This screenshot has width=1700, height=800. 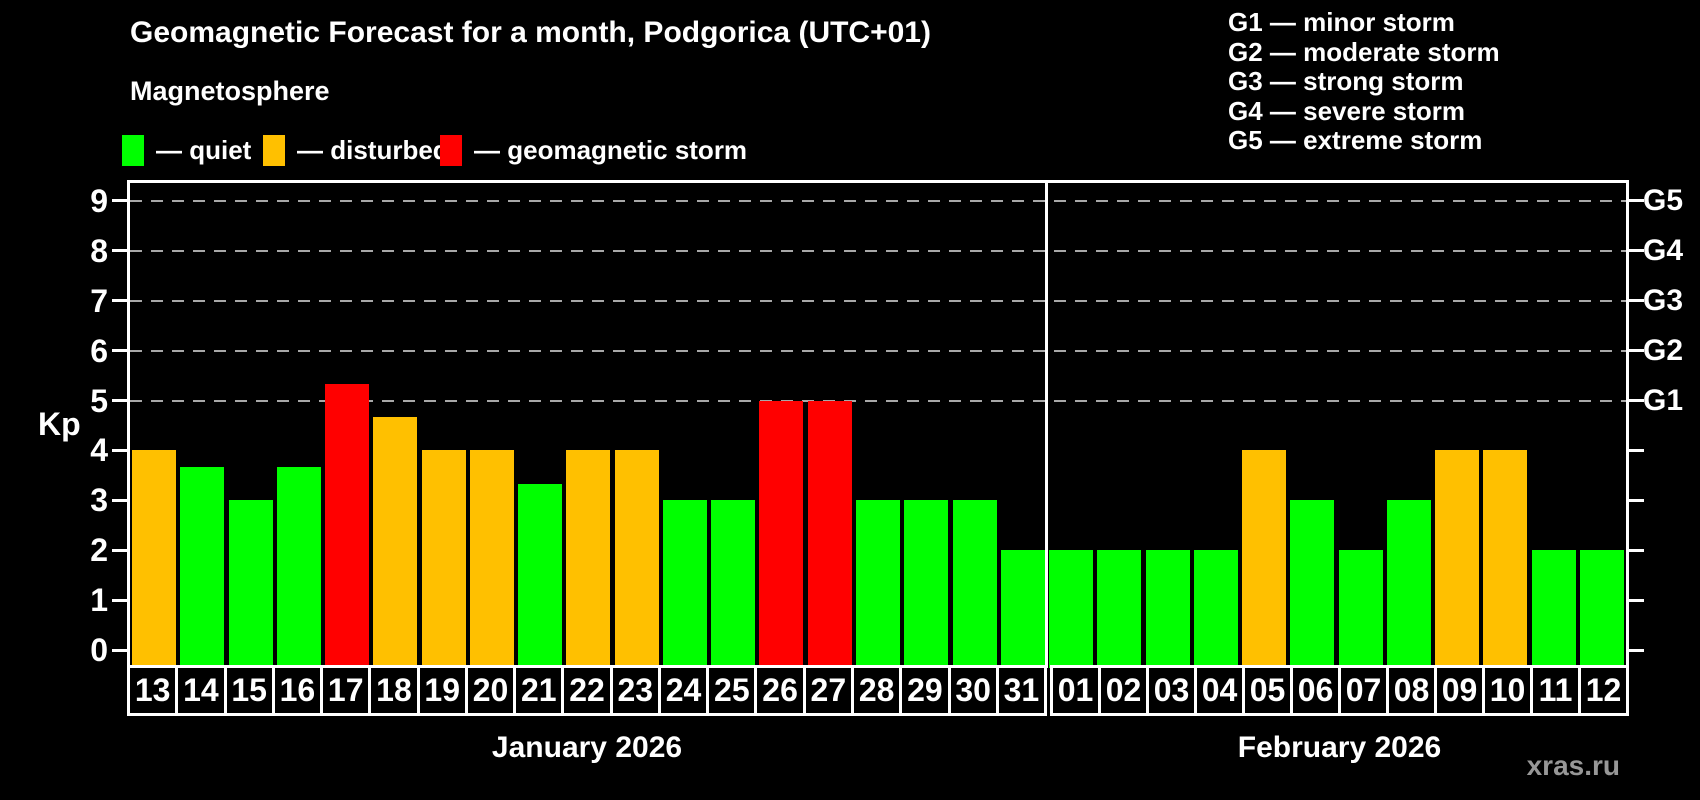 I want to click on y-axis-label-2: 2, so click(x=99, y=550).